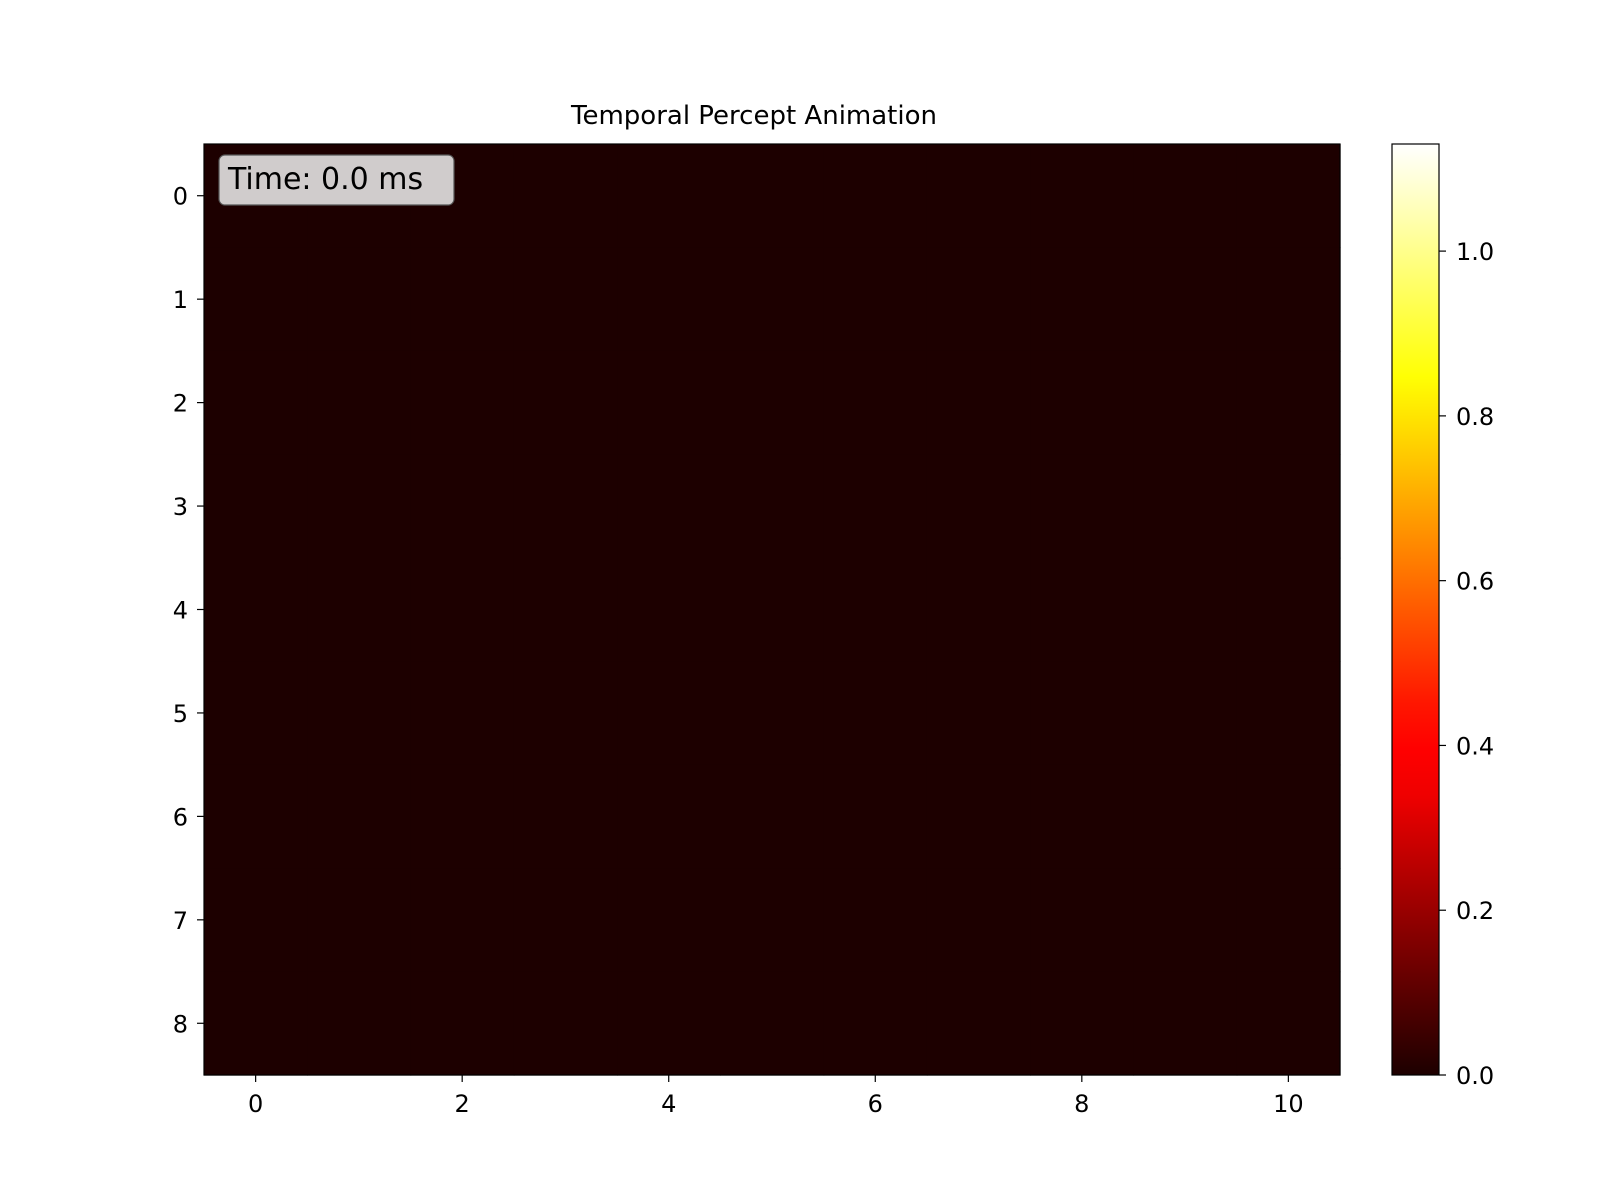 This screenshot has width=1600, height=1200. Describe the element at coordinates (180, 1024) in the screenshot. I see `y-tick-label: 8` at that location.